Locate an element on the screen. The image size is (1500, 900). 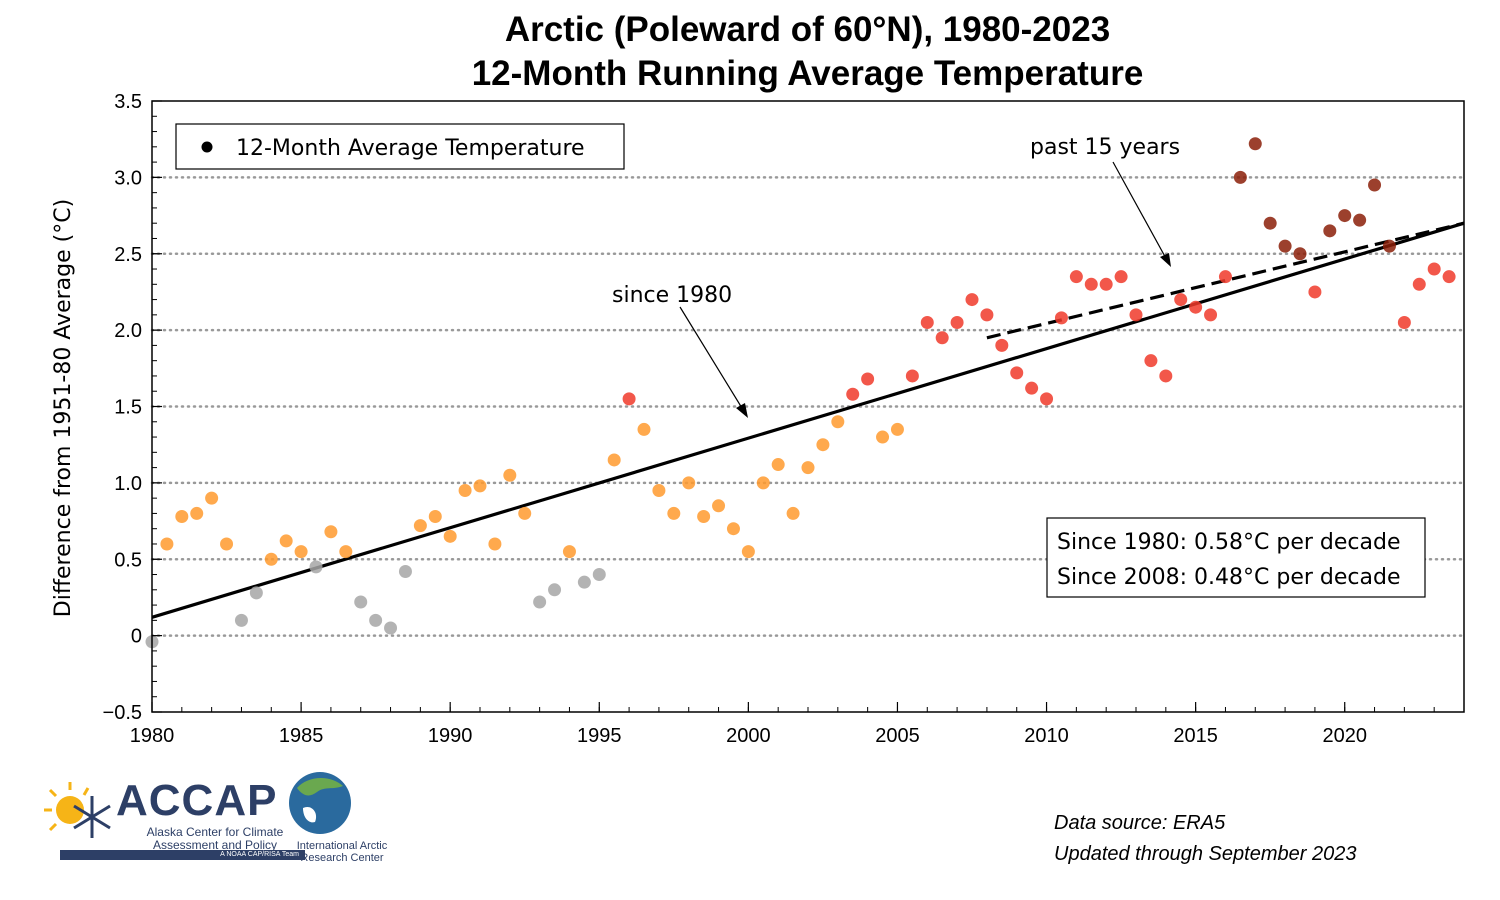
x-tick-label: 1995 is located at coordinates (599, 736).